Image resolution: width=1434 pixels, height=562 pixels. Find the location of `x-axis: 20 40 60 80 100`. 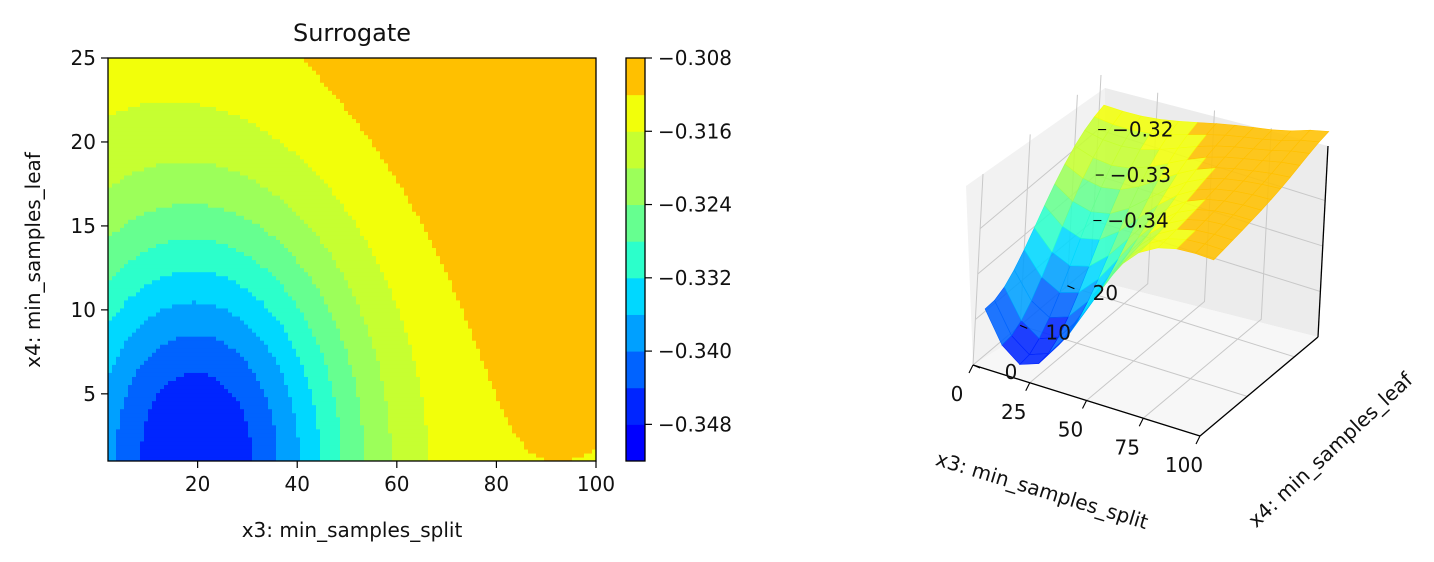

x-axis: 20 40 60 80 100 is located at coordinates (400, 478).